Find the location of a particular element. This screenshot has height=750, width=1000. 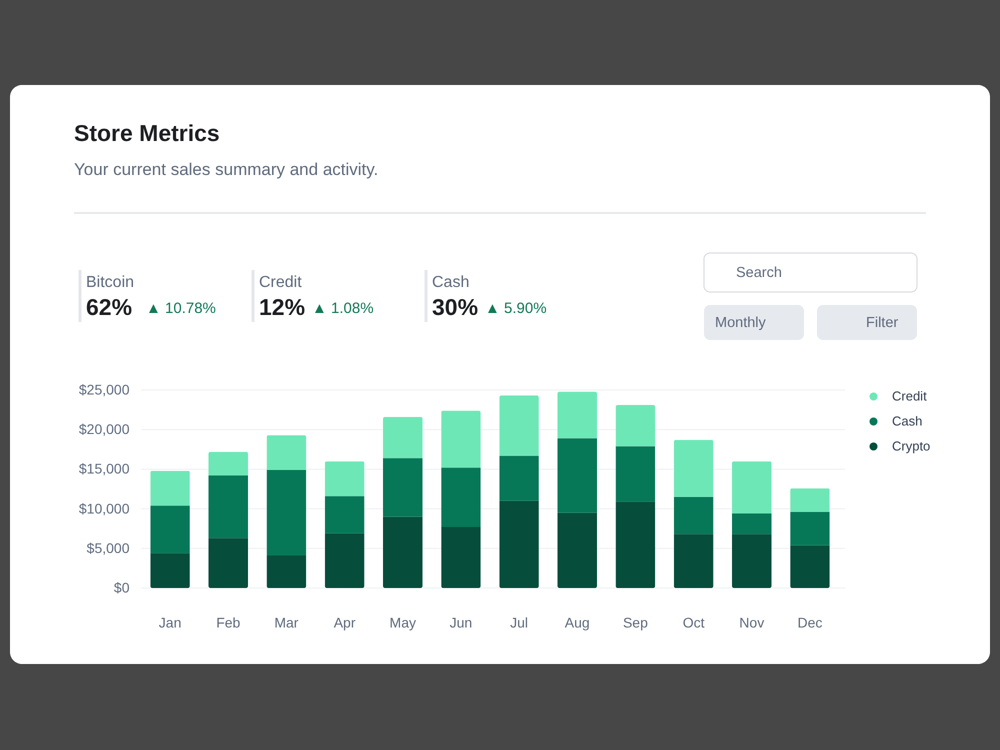

text: Filter is located at coordinates (882, 323).